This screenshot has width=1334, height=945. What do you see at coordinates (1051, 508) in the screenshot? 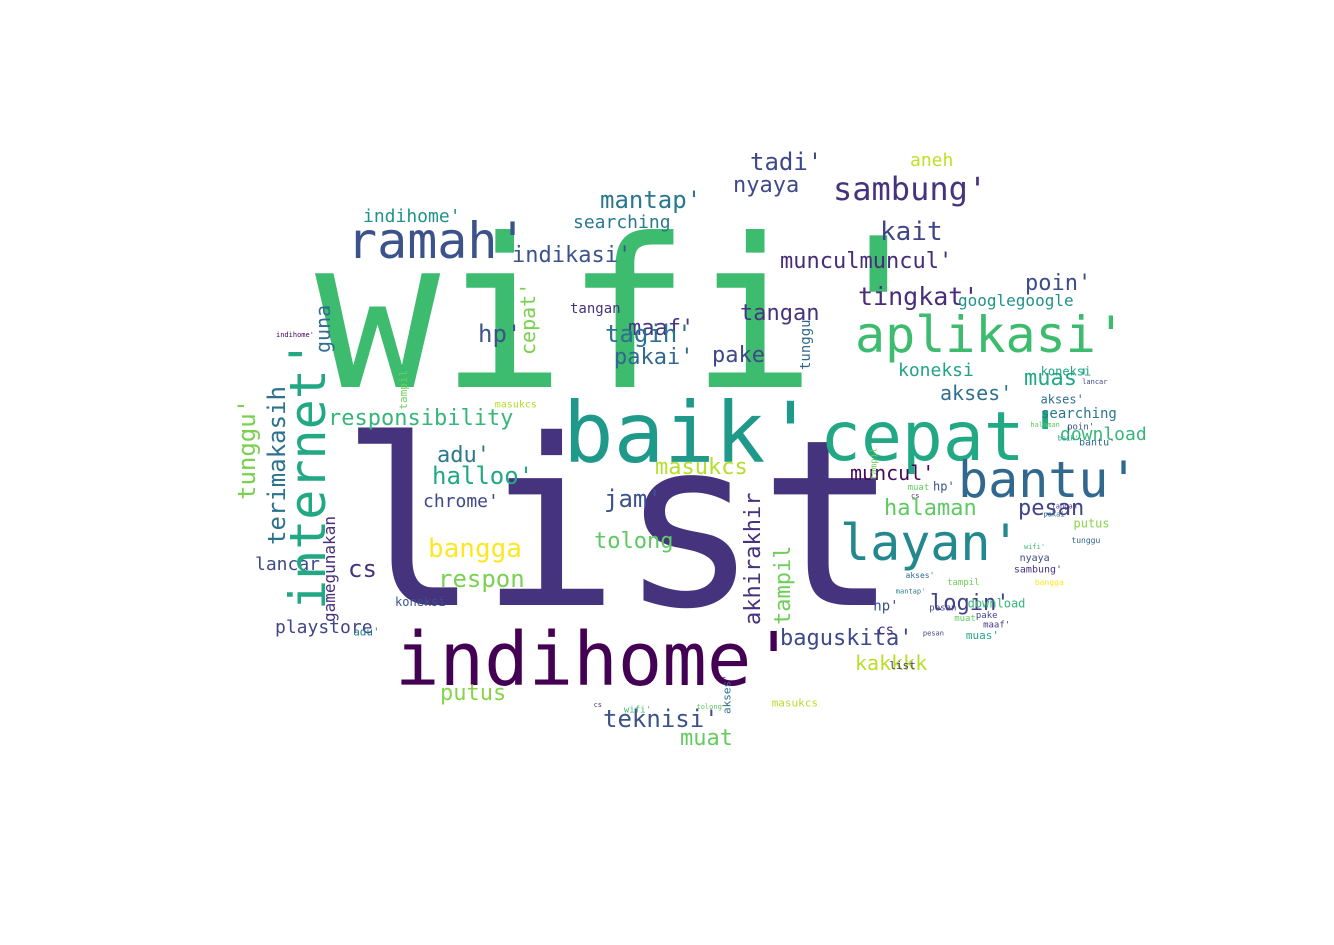
I see `word-pesan: pesan` at bounding box center [1051, 508].